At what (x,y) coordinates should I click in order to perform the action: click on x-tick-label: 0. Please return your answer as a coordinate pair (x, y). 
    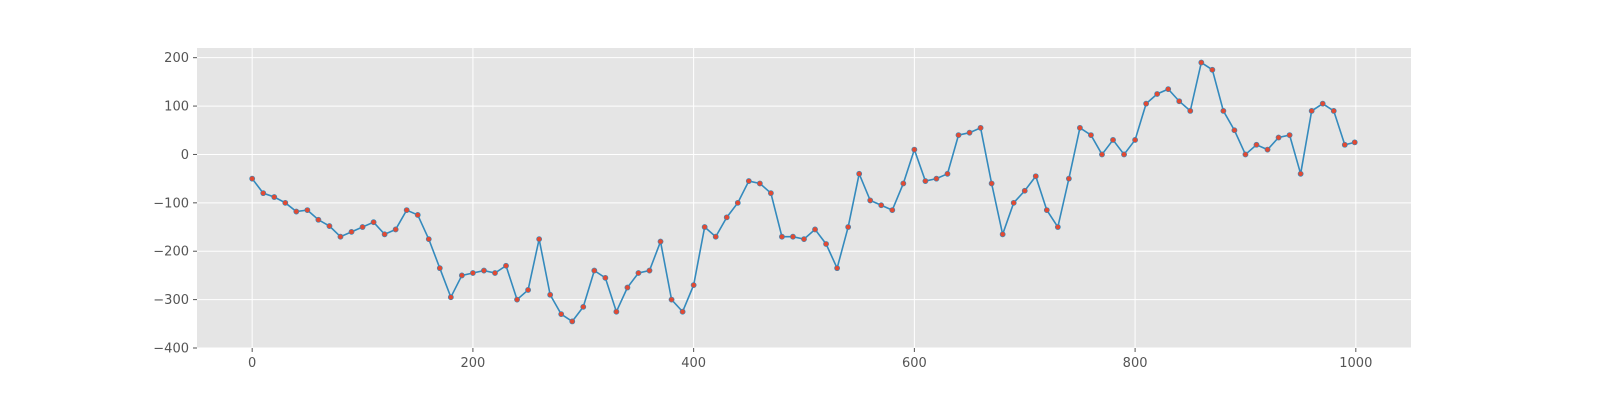
    Looking at the image, I should click on (252, 363).